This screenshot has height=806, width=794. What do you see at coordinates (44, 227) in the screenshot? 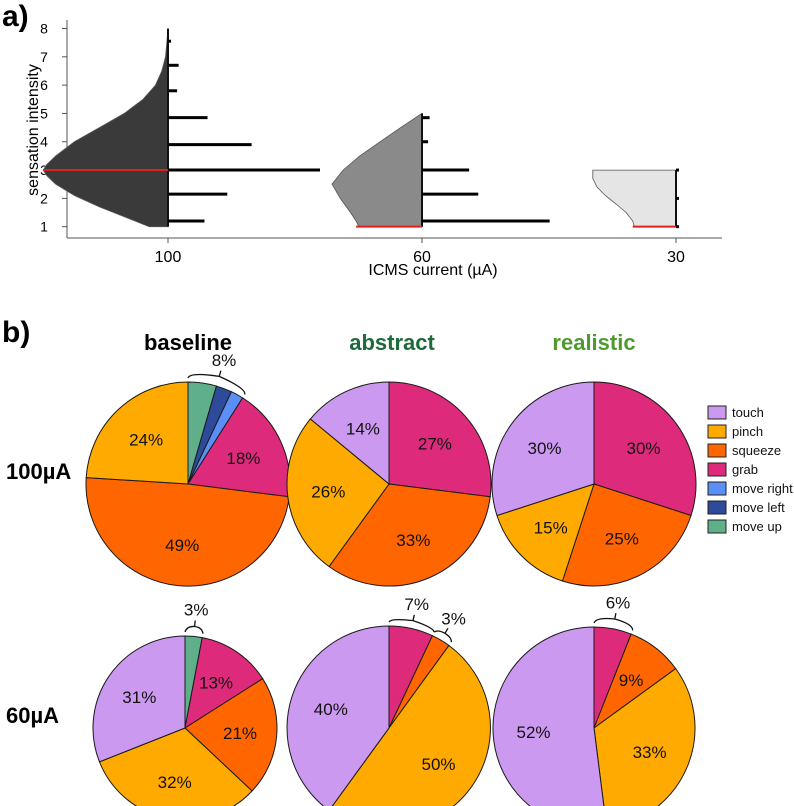
I see `y-tick-label: 1` at bounding box center [44, 227].